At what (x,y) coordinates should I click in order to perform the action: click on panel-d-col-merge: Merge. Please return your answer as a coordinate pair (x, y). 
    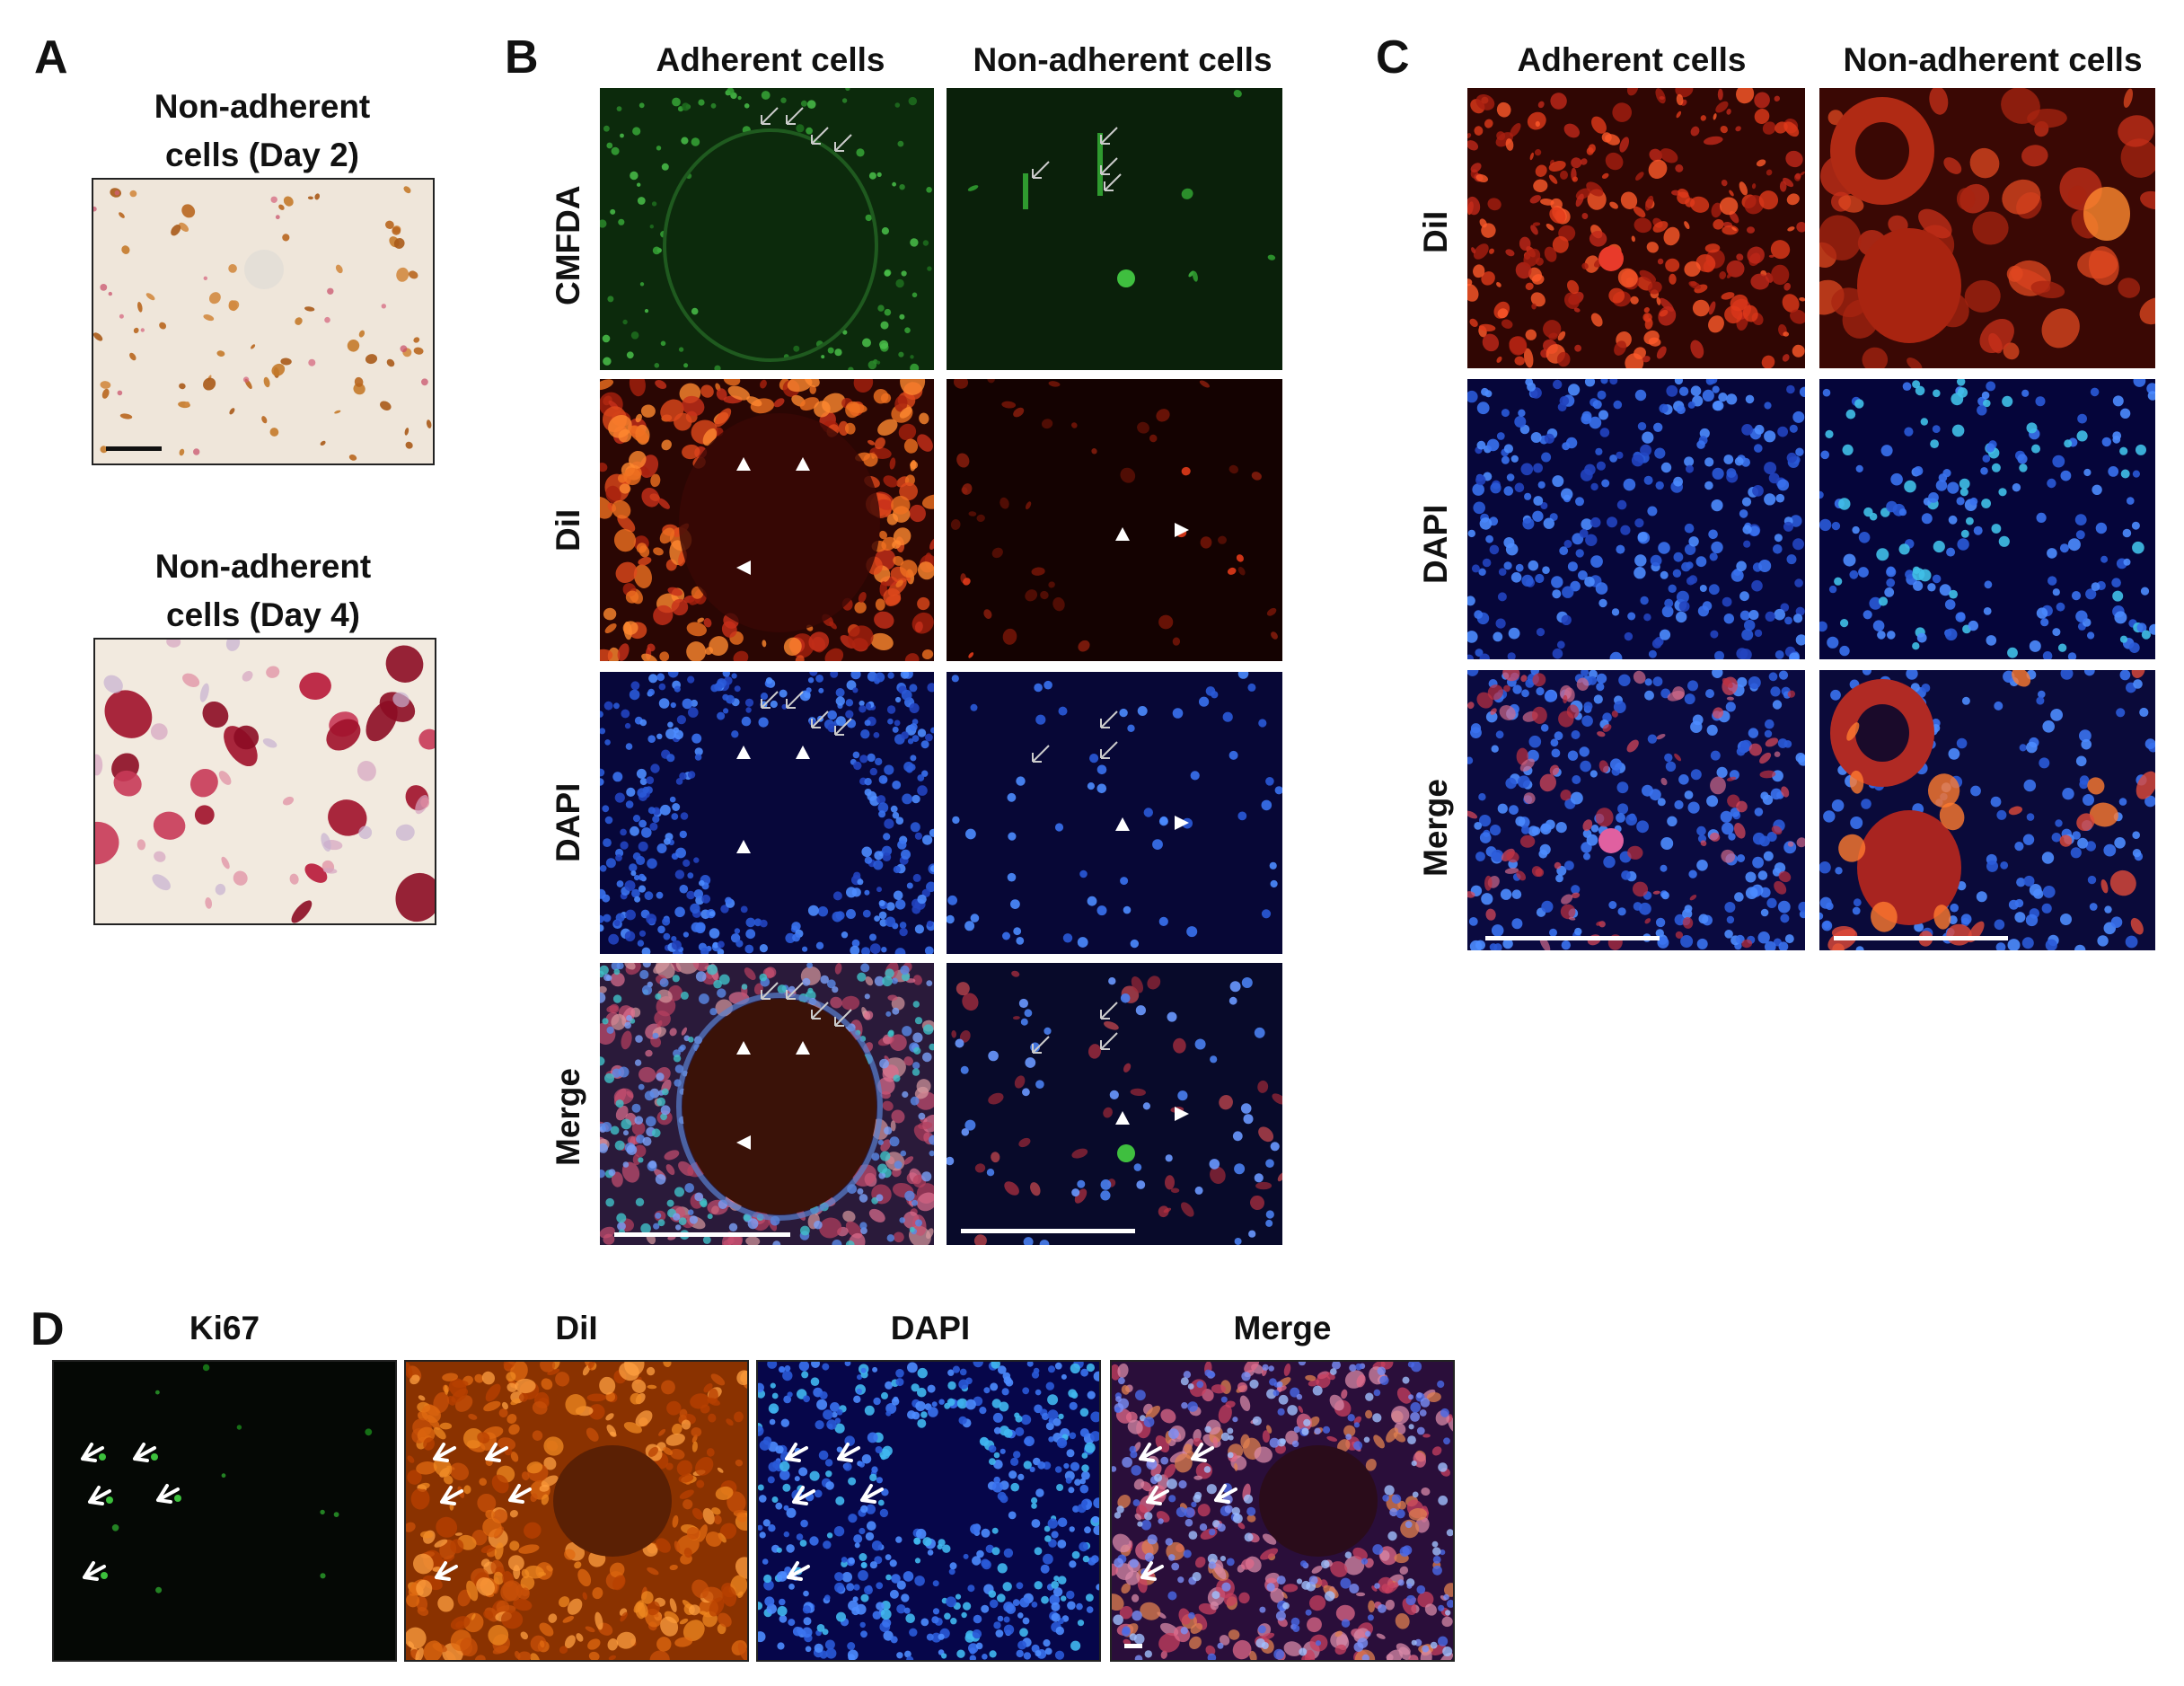
    Looking at the image, I should click on (1282, 1328).